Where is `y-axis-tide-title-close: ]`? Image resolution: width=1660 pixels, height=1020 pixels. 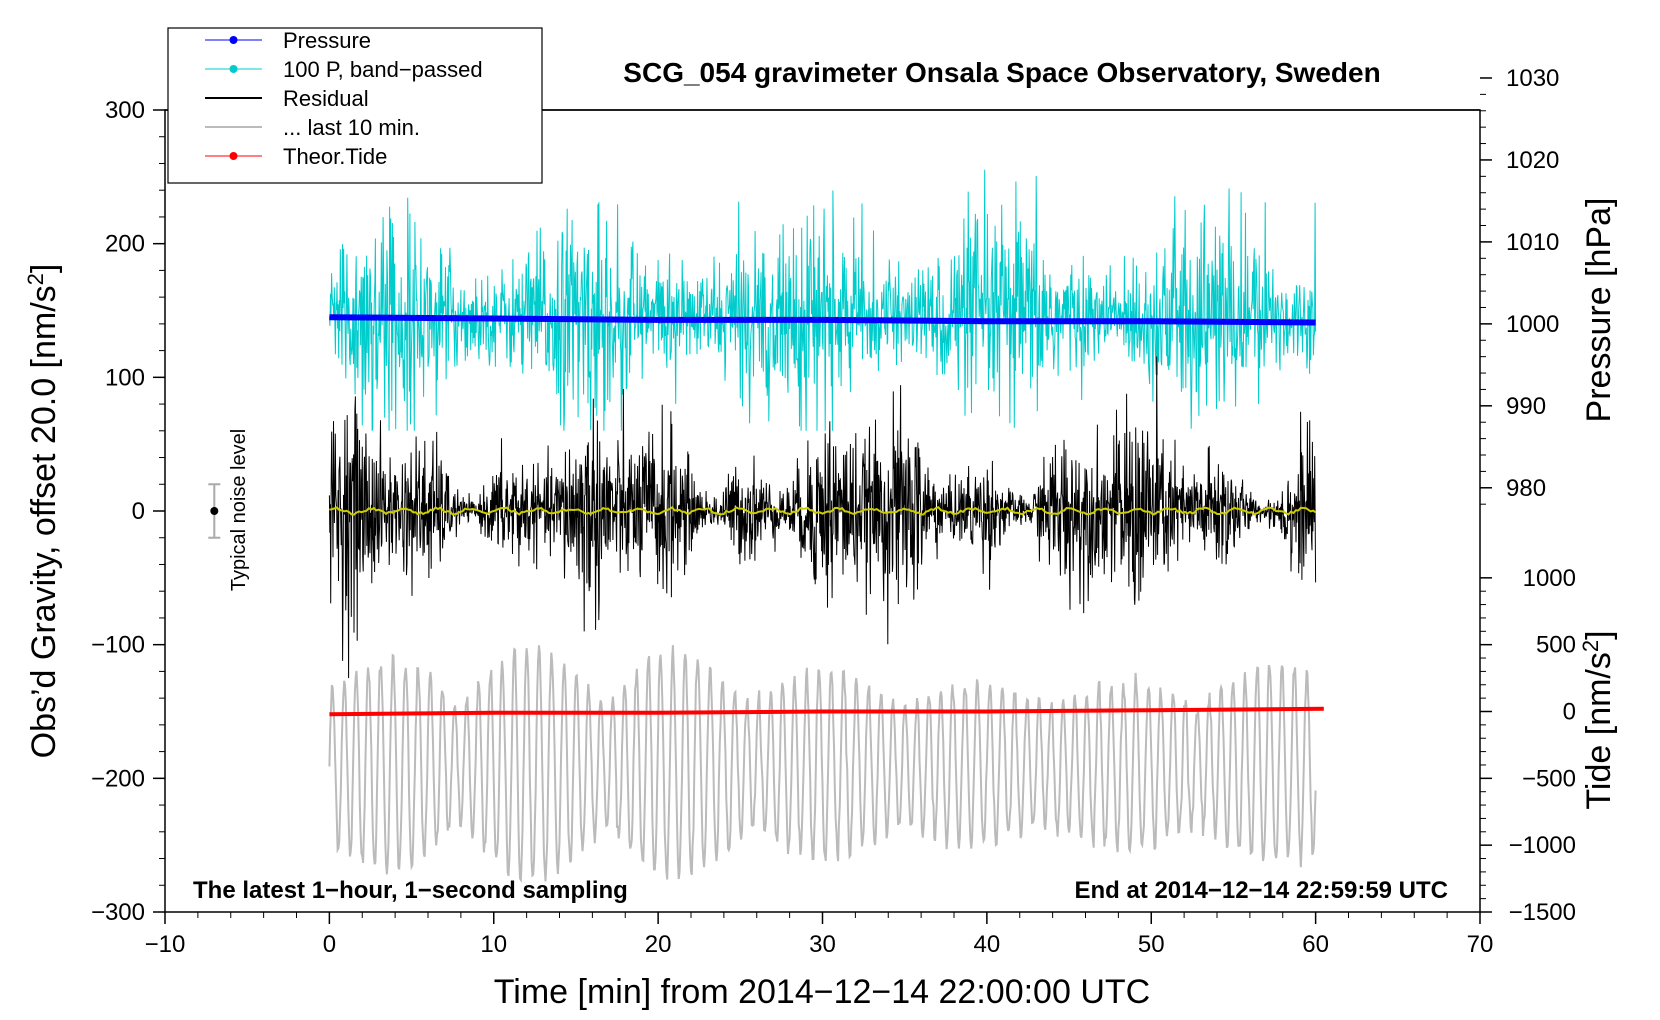 y-axis-tide-title-close: ] is located at coordinates (1599, 634).